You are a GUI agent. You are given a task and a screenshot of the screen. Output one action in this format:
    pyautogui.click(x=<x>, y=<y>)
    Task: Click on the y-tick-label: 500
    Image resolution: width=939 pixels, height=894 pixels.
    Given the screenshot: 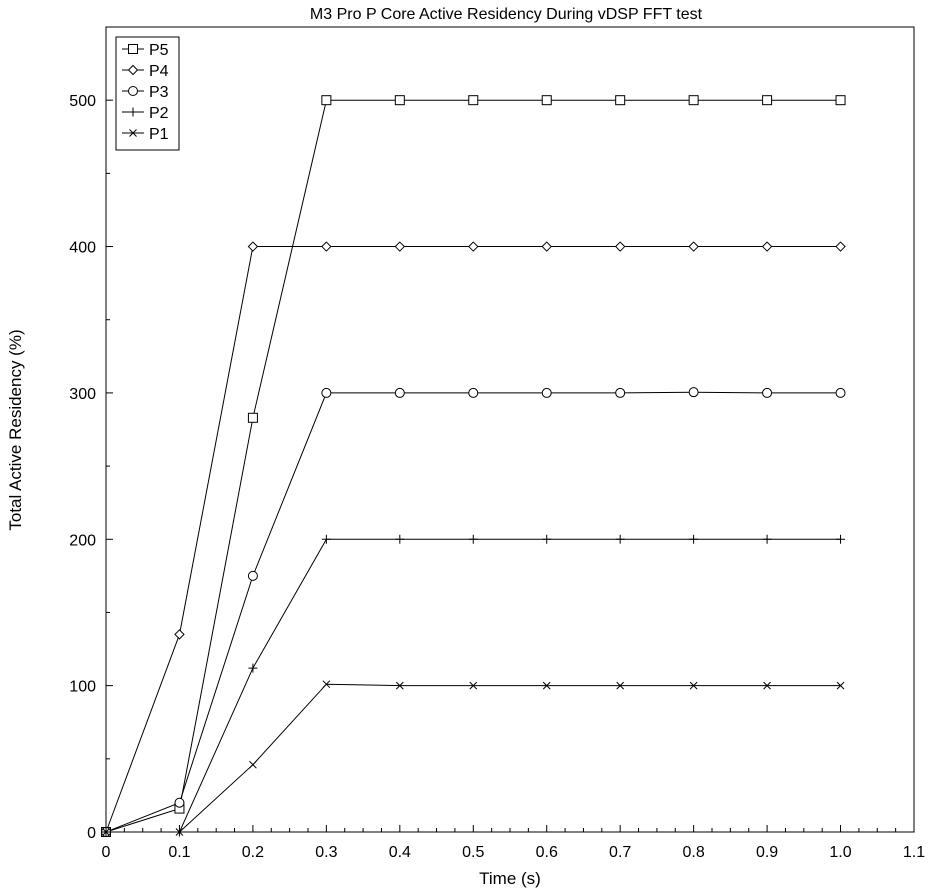 What is the action you would take?
    pyautogui.click(x=82, y=101)
    